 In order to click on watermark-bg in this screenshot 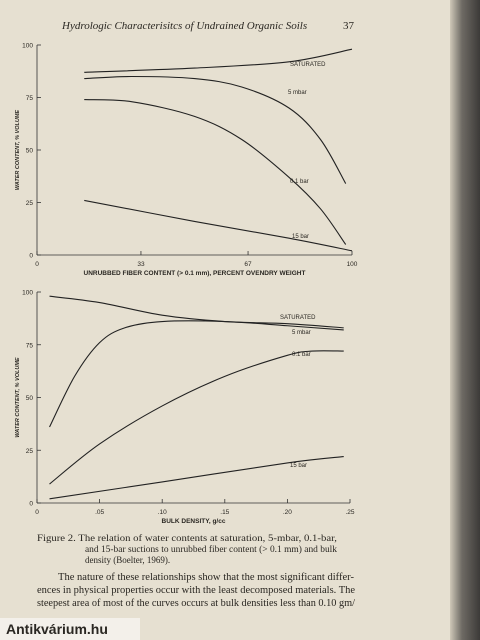, I will do `click(70, 629)`.